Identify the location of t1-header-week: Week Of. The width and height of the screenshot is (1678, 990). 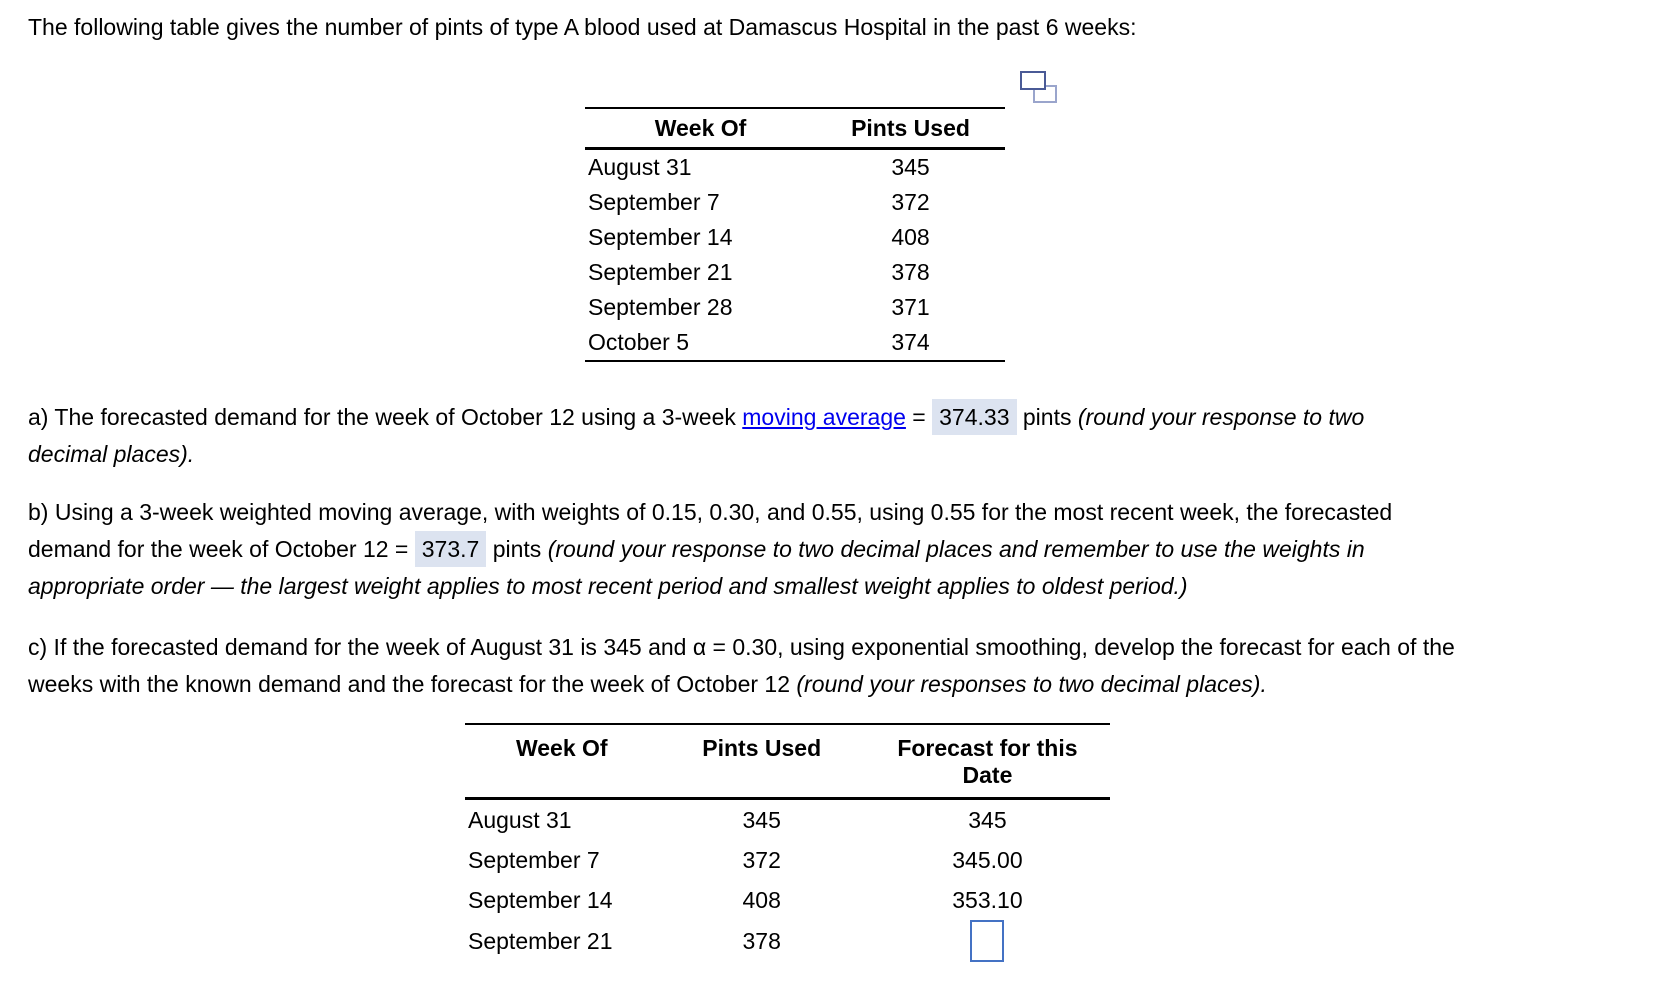
(700, 129).